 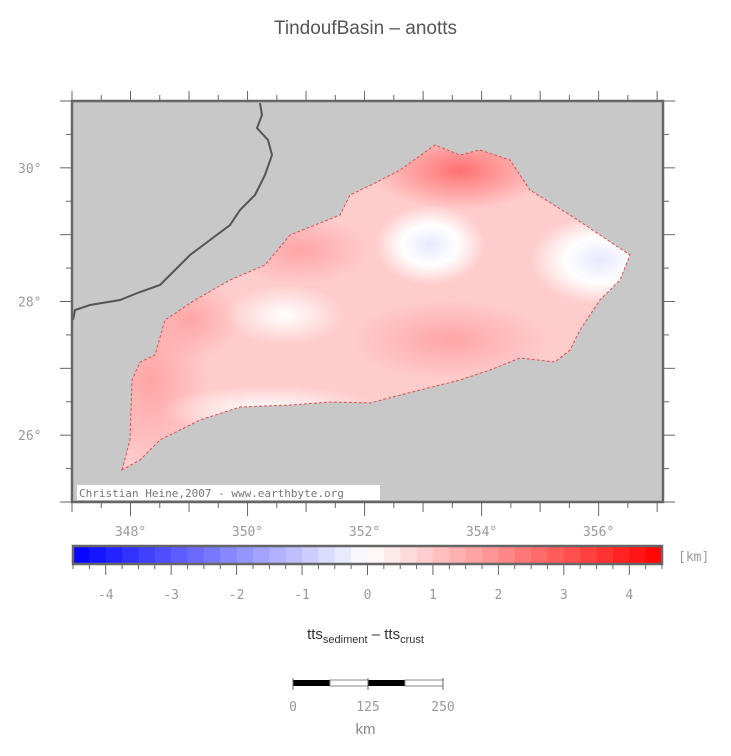 I want to click on colorbar-tick-label: 4, so click(x=629, y=595).